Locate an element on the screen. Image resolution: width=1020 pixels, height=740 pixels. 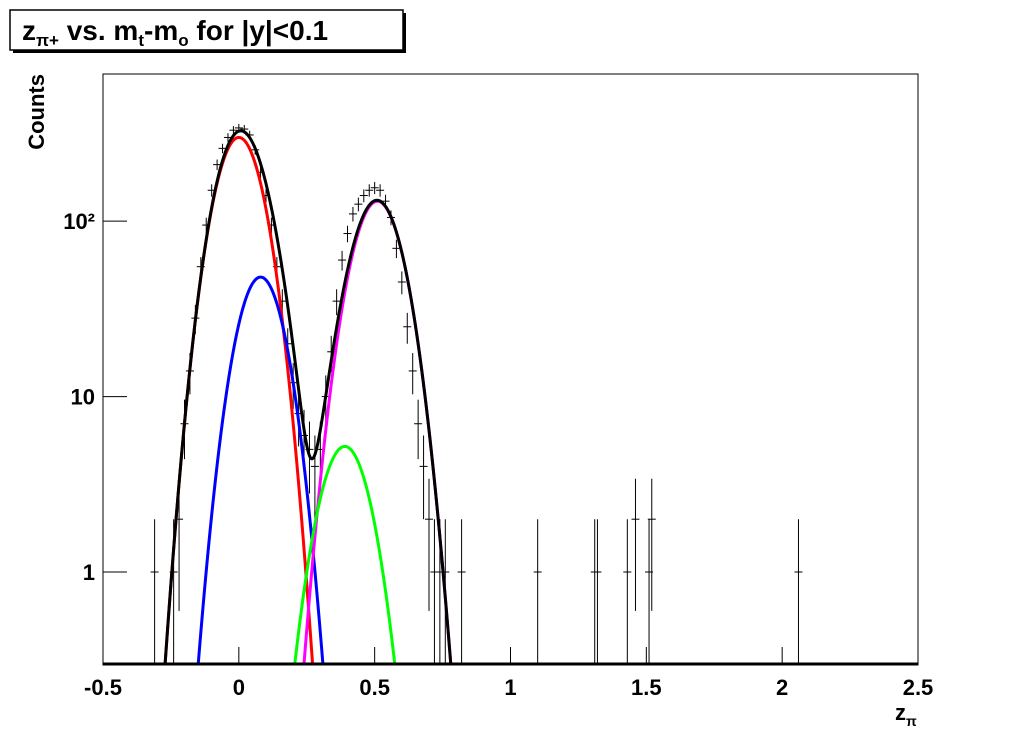
y-tick-label: 10 is located at coordinates (83, 397).